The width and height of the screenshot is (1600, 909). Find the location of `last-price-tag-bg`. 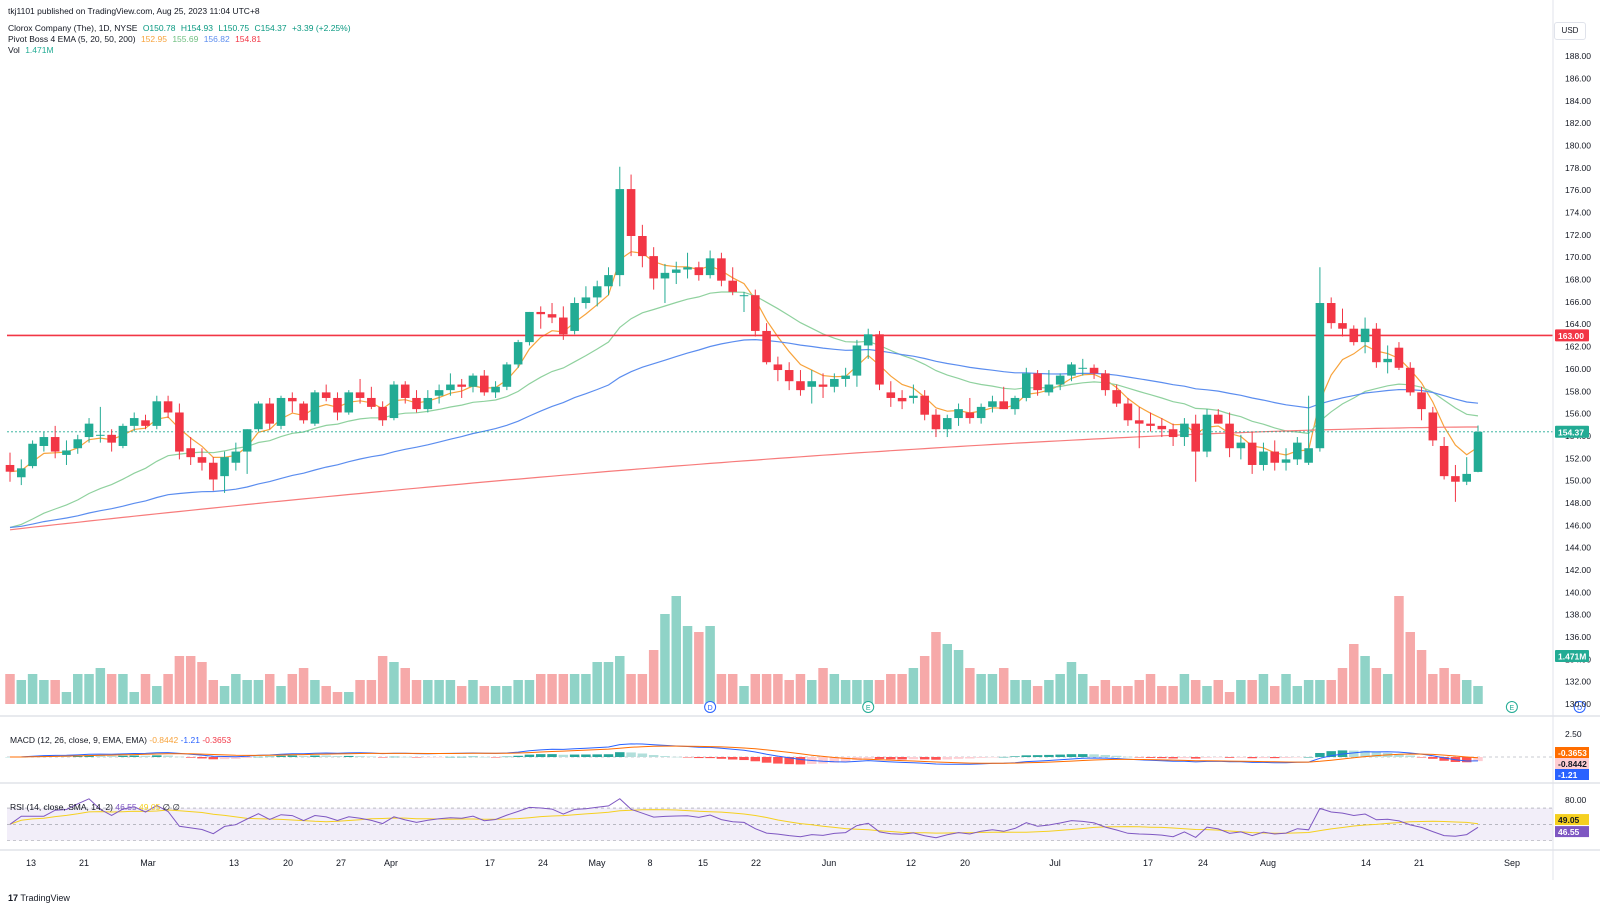

last-price-tag-bg is located at coordinates (1572, 431).